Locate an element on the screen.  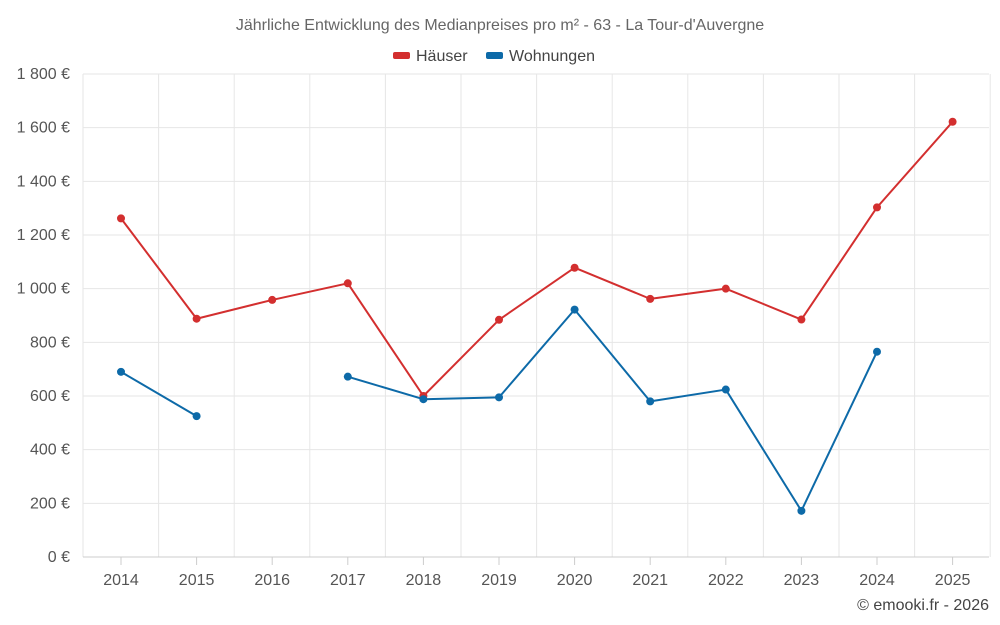
data-point-hauser-2017 is located at coordinates (347, 283).